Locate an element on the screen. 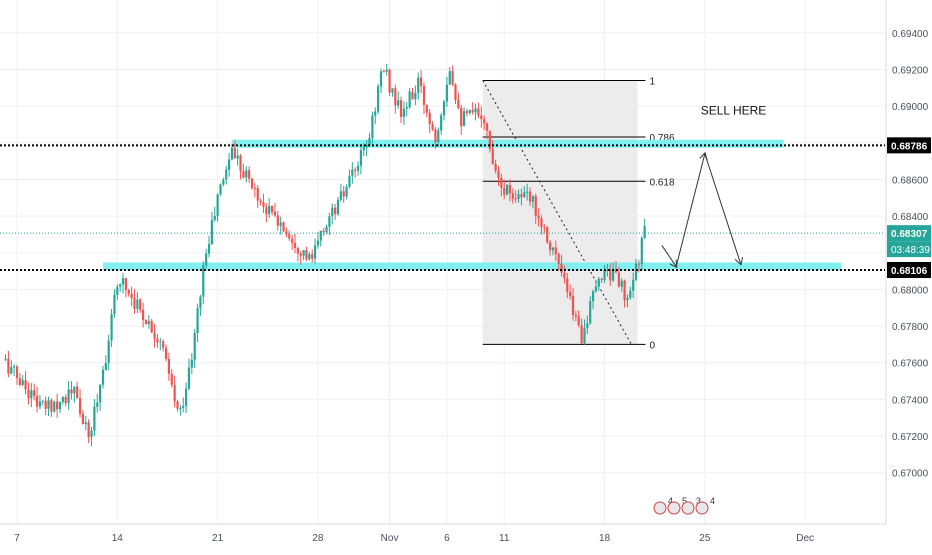  resistance-price-tag-bg is located at coordinates (909, 145).